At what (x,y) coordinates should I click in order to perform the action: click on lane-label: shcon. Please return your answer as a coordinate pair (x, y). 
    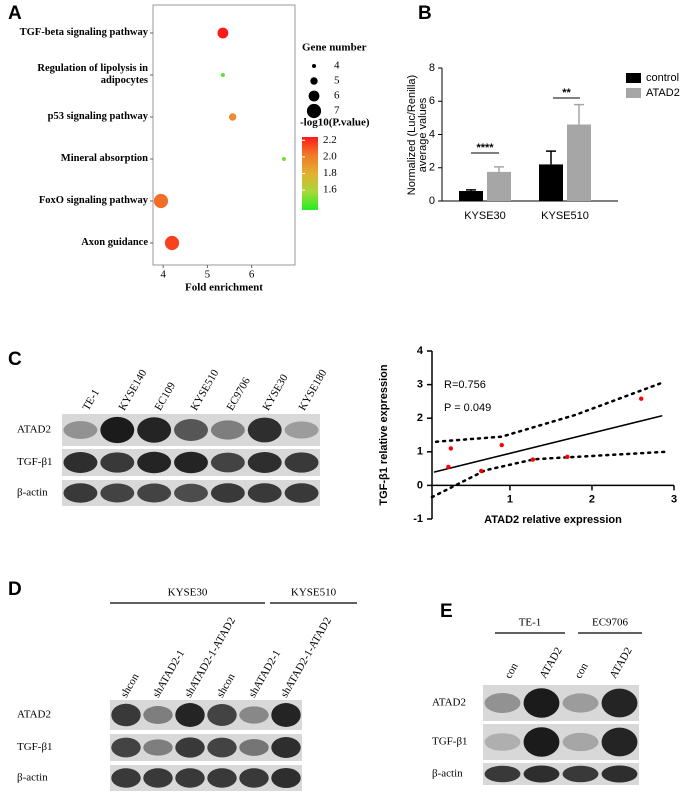
    Looking at the image, I should click on (129, 685).